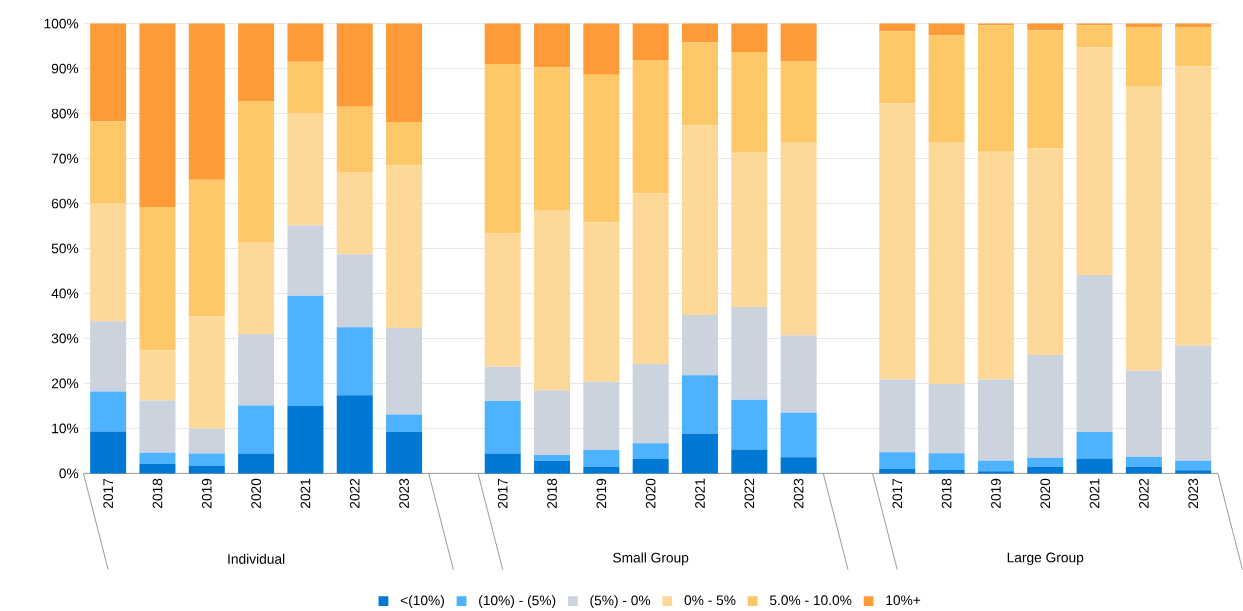  Describe the element at coordinates (65, 68) in the screenshot. I see `y-tick-label: 90%` at that location.